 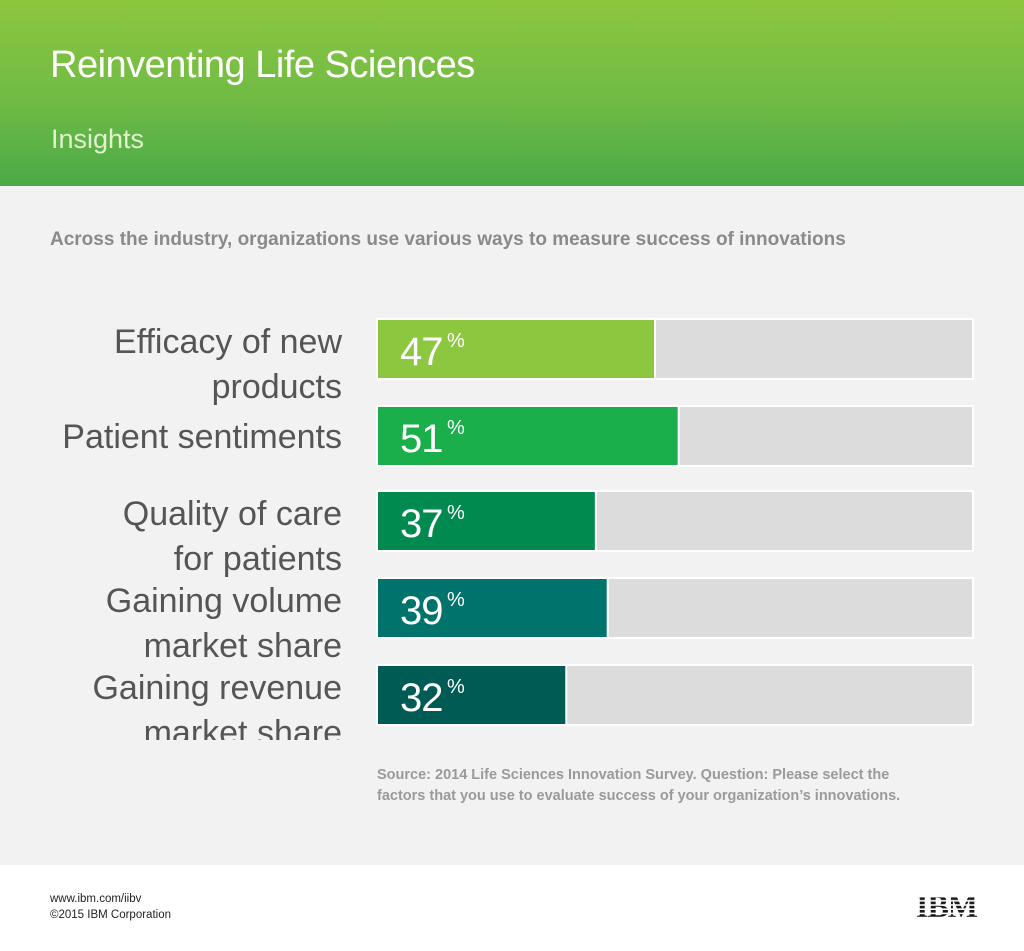 What do you see at coordinates (202, 437) in the screenshot?
I see `category-label: Patient sentiments` at bounding box center [202, 437].